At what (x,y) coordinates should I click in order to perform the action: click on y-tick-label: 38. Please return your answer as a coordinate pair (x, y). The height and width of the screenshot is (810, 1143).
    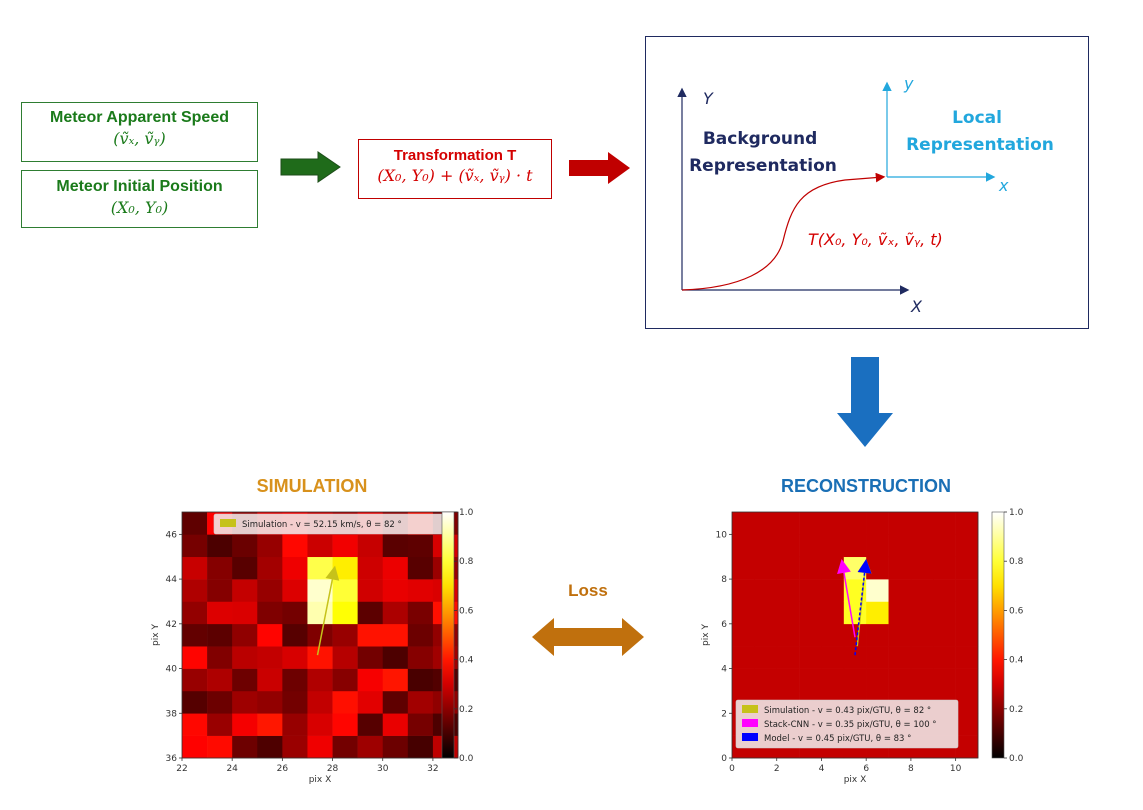
    Looking at the image, I should click on (172, 714).